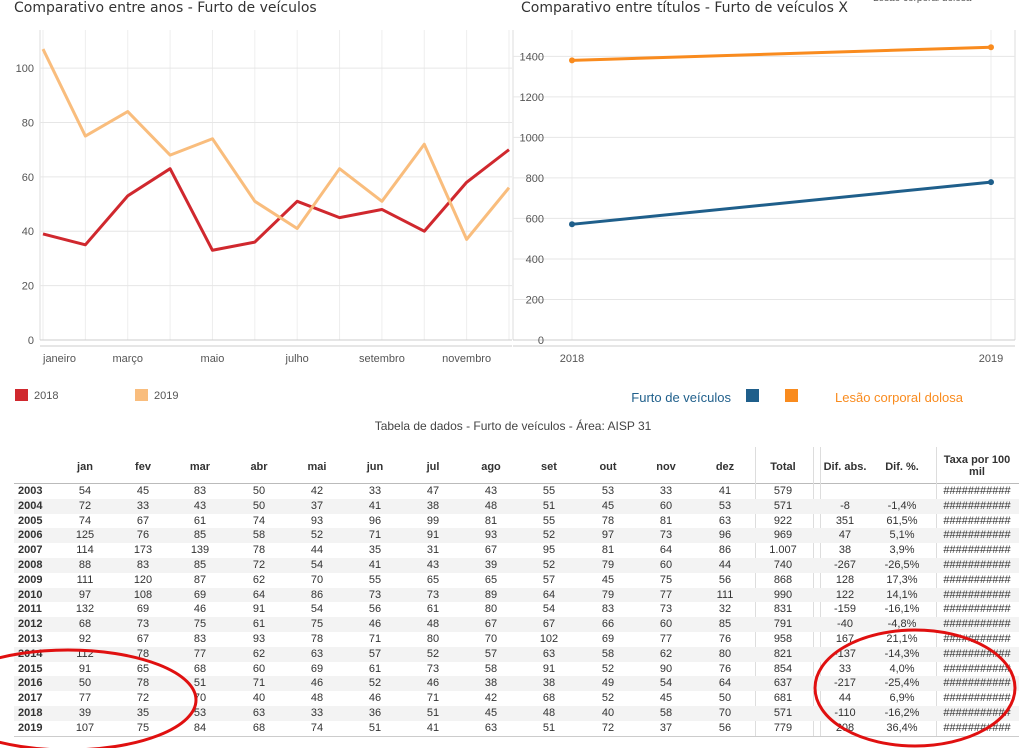 This screenshot has width=1026, height=748. What do you see at coordinates (259, 579) in the screenshot?
I see `table-cell: 62` at bounding box center [259, 579].